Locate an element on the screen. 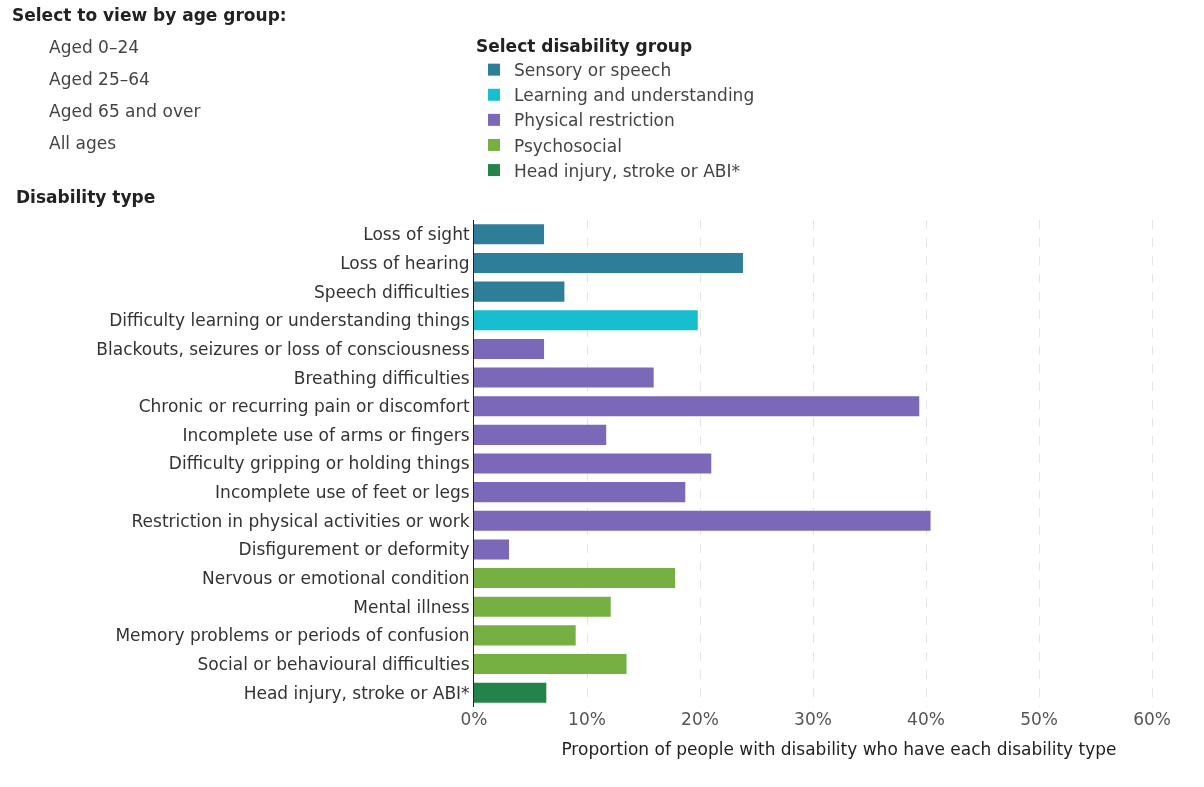  y-tick-label: Difficulty learning or understanding things is located at coordinates (289, 320).